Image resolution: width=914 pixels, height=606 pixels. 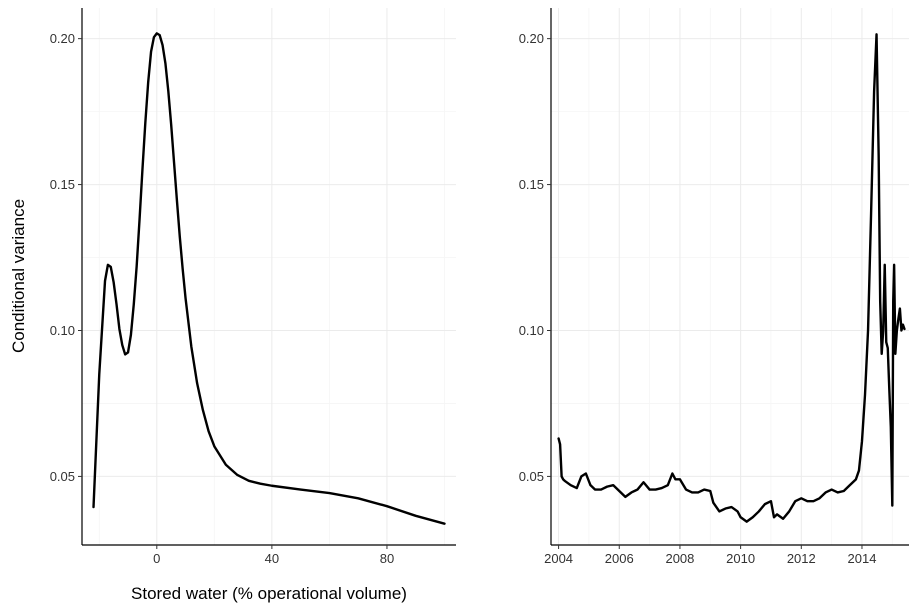 What do you see at coordinates (269, 593) in the screenshot?
I see `left-panel-x-axis-title: Stored water (% operational volume)` at bounding box center [269, 593].